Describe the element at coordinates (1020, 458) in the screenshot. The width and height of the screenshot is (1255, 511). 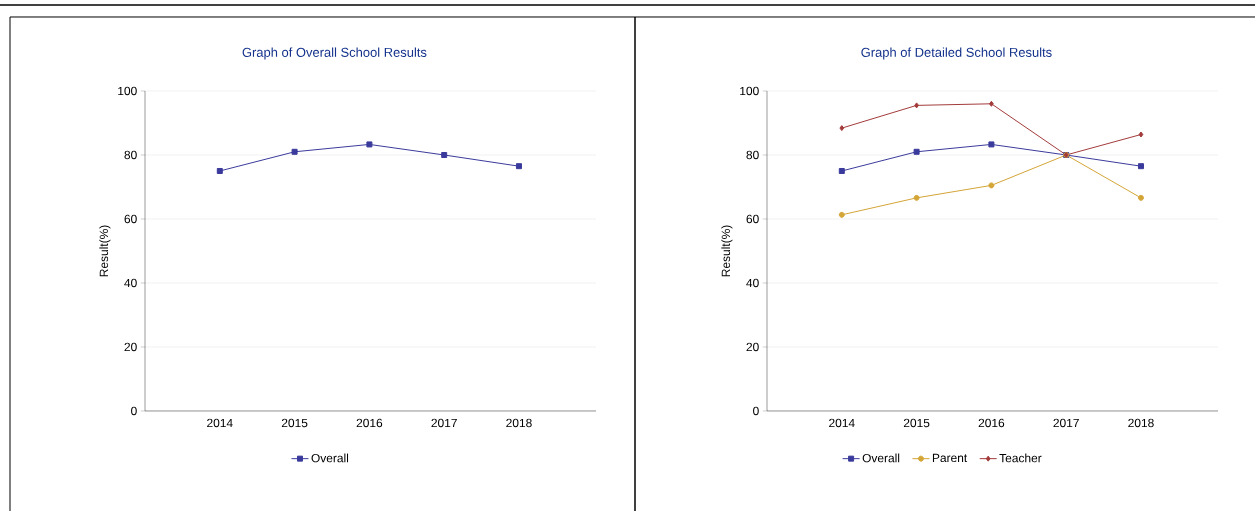
I see `legend-label: Teacher` at that location.